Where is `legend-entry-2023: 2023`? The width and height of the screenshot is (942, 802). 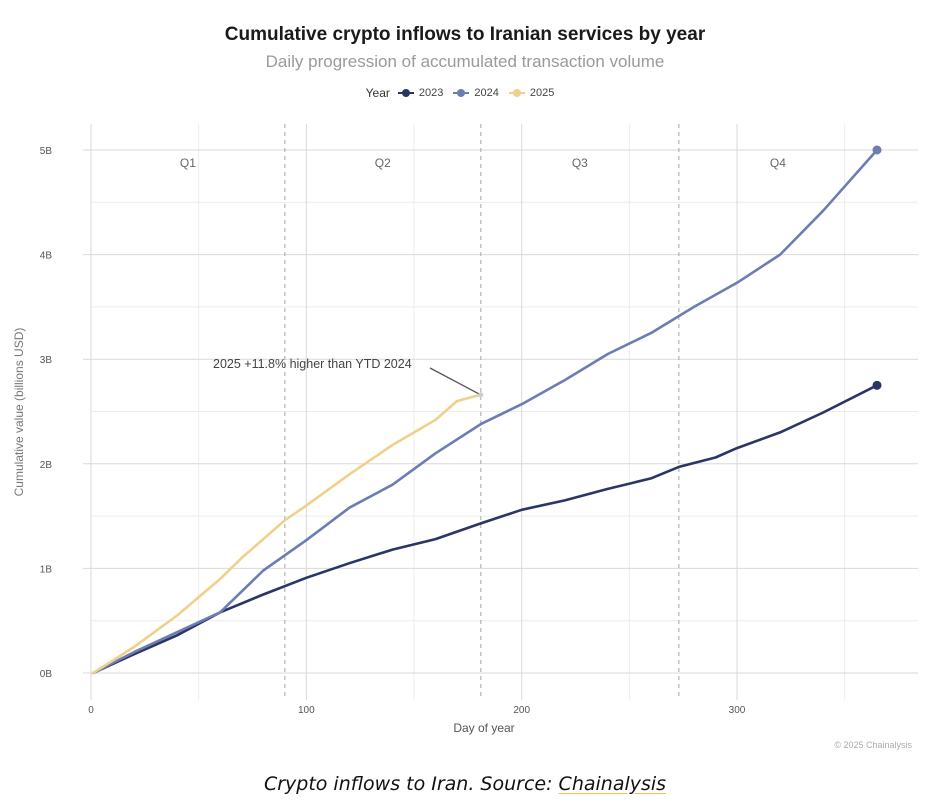 legend-entry-2023: 2023 is located at coordinates (420, 93).